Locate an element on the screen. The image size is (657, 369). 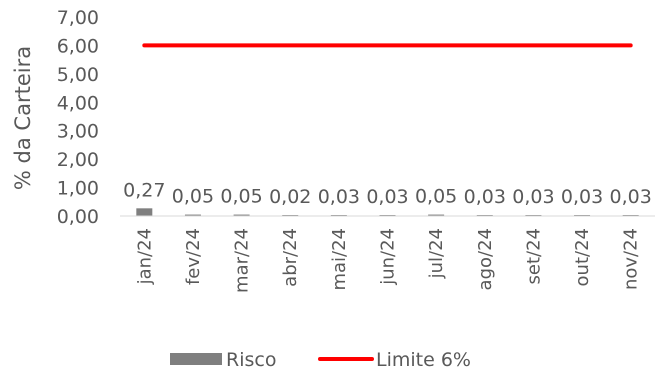
y-tick-label: 0,00 is located at coordinates (78, 217).